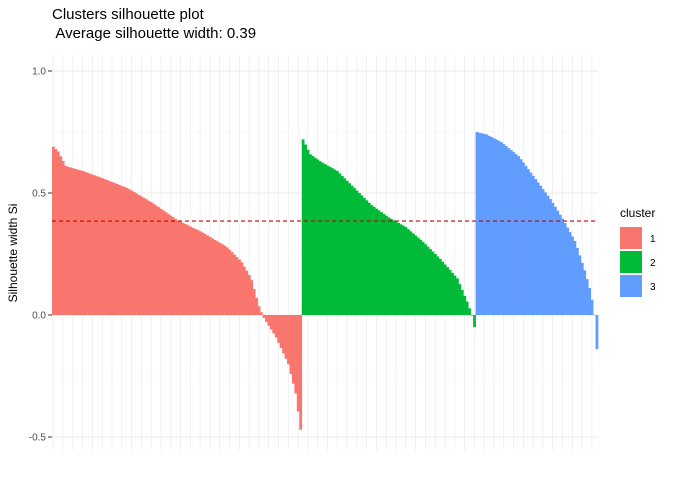  Describe the element at coordinates (638, 251) in the screenshot. I see `legend: cluster 1 2 3` at that location.